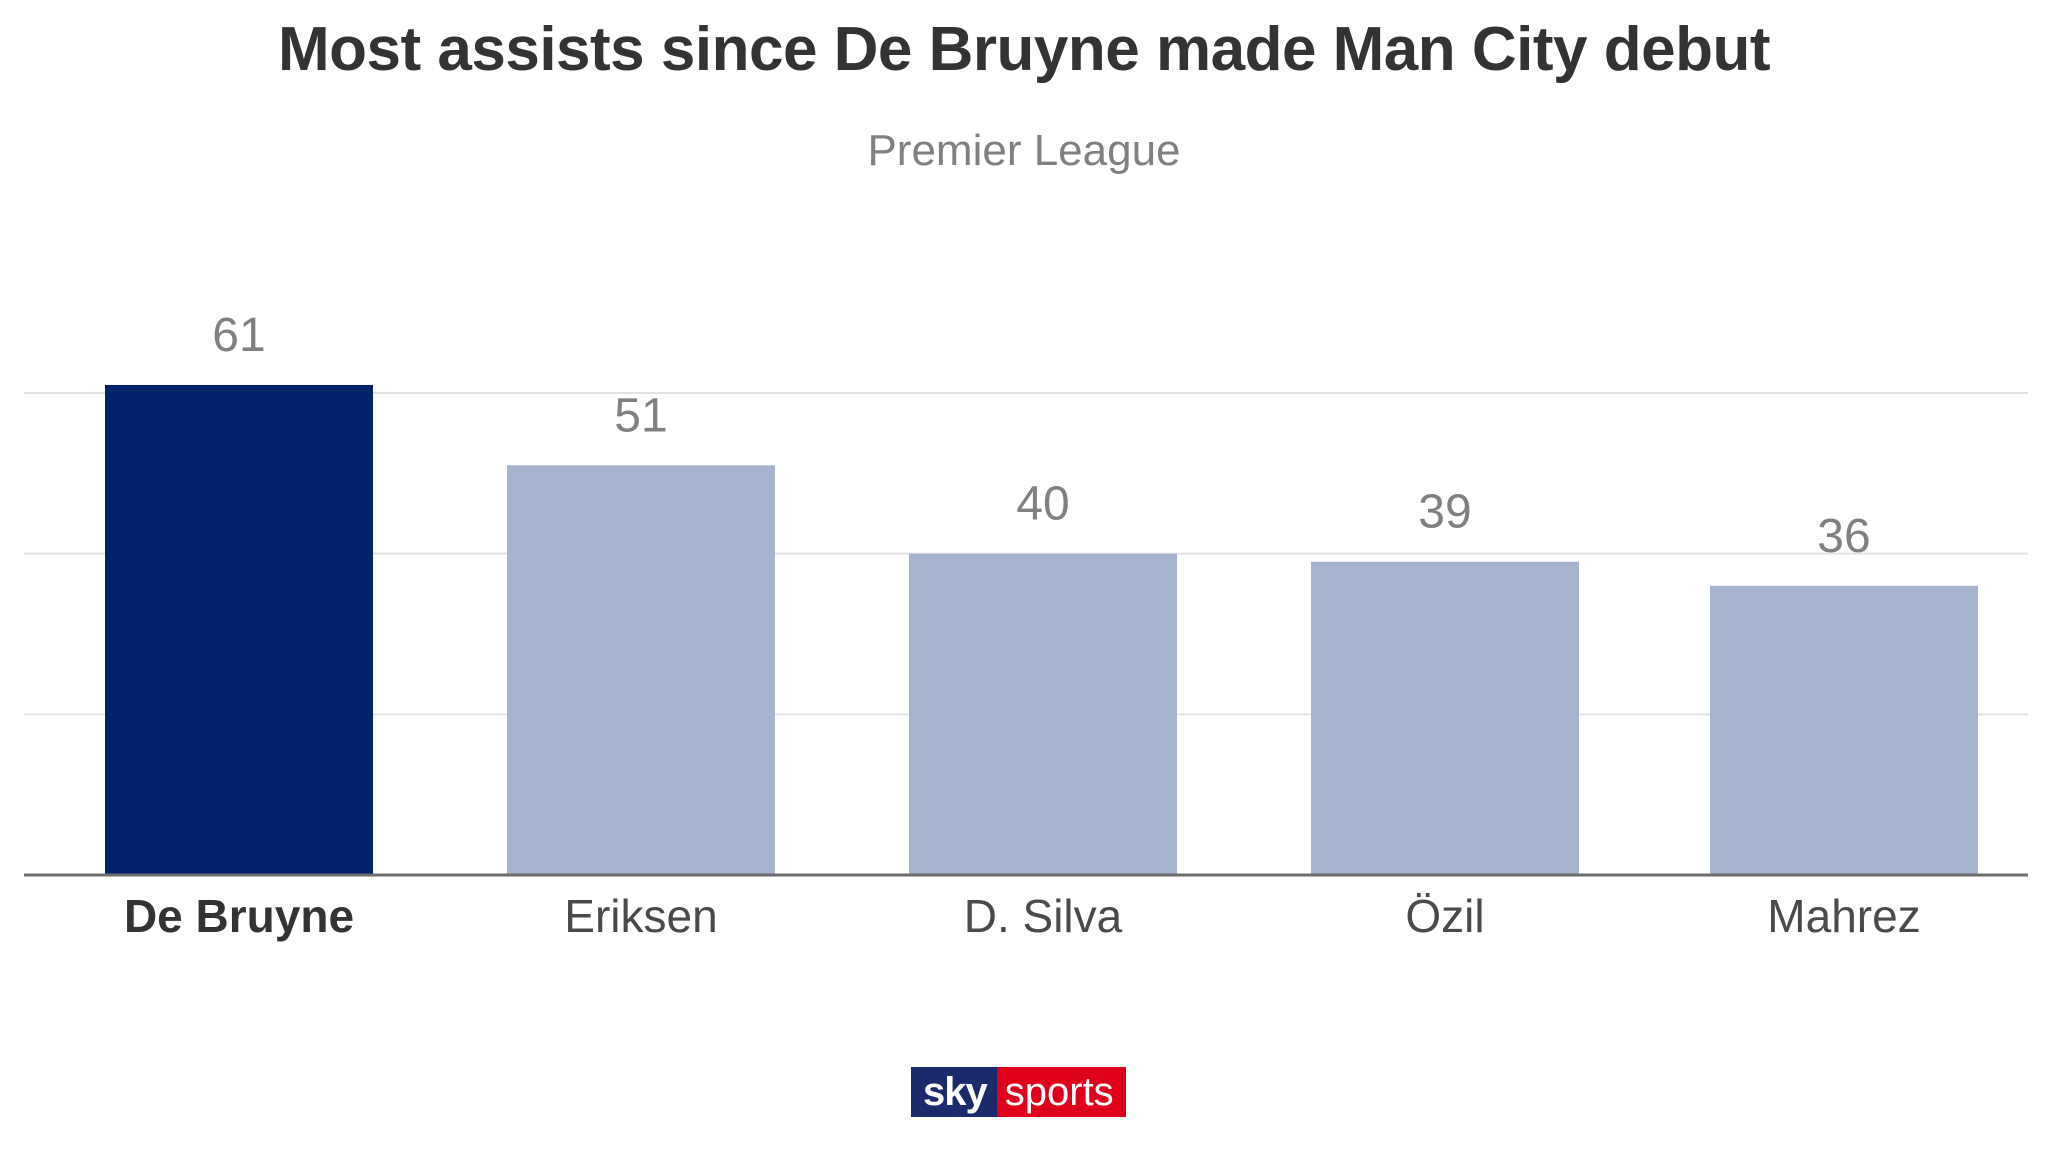  I want to click on chart-subtitle: Premier League, so click(1024, 150).